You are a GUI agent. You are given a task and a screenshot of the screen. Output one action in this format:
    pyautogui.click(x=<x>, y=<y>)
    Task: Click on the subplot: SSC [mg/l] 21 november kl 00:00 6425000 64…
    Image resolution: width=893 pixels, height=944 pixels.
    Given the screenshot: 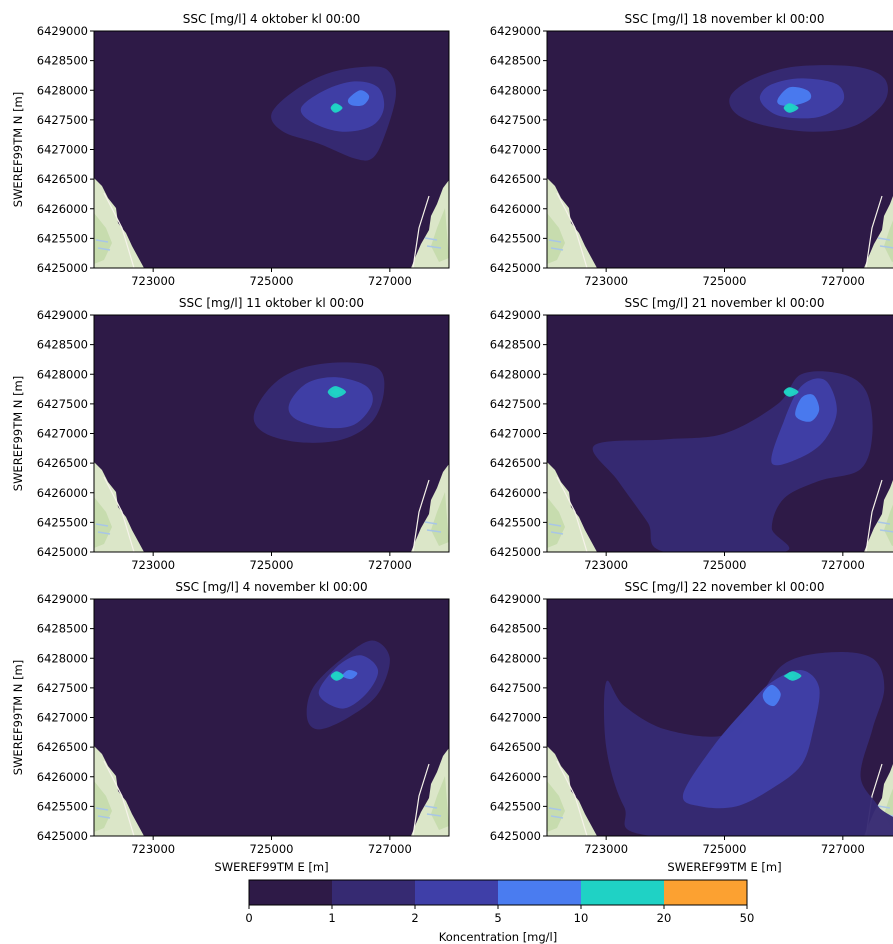 What is the action you would take?
    pyautogui.click(x=691, y=434)
    